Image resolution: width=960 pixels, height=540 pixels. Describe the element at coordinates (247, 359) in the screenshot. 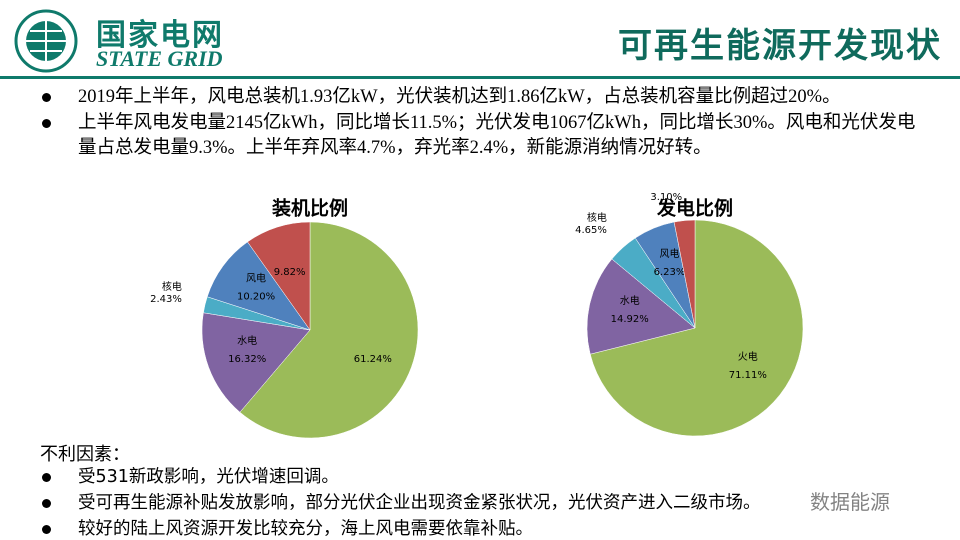

I see `value-label: 16.32%` at that location.